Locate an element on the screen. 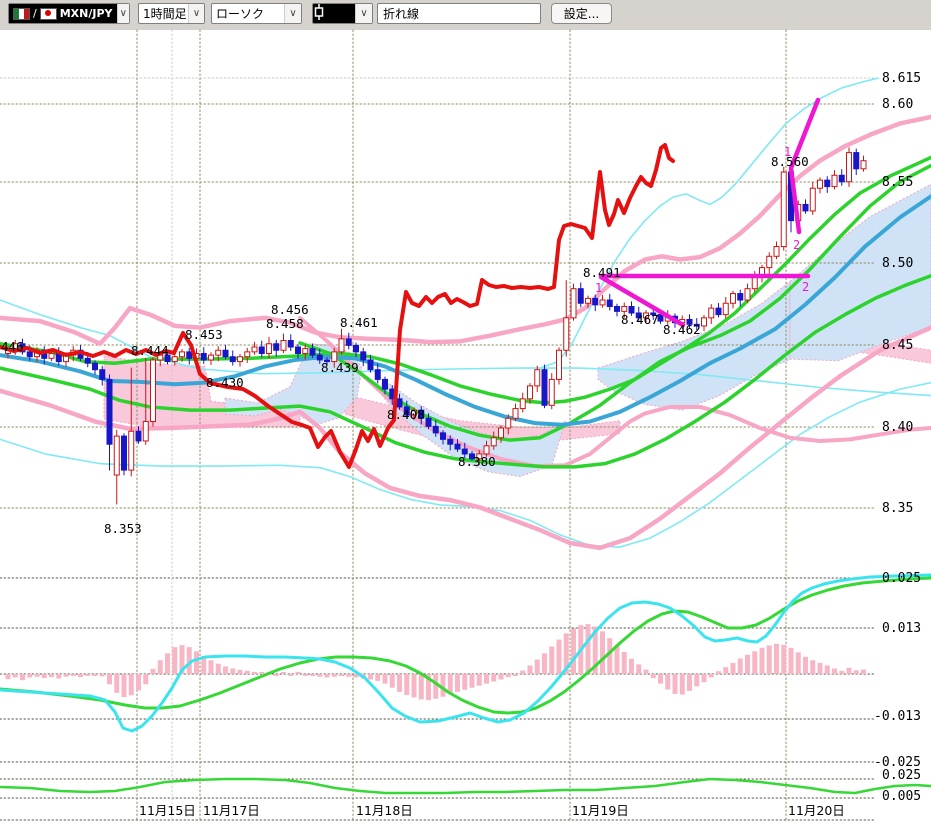  timeframe-select: 1時間足 ∨ is located at coordinates (171, 13).